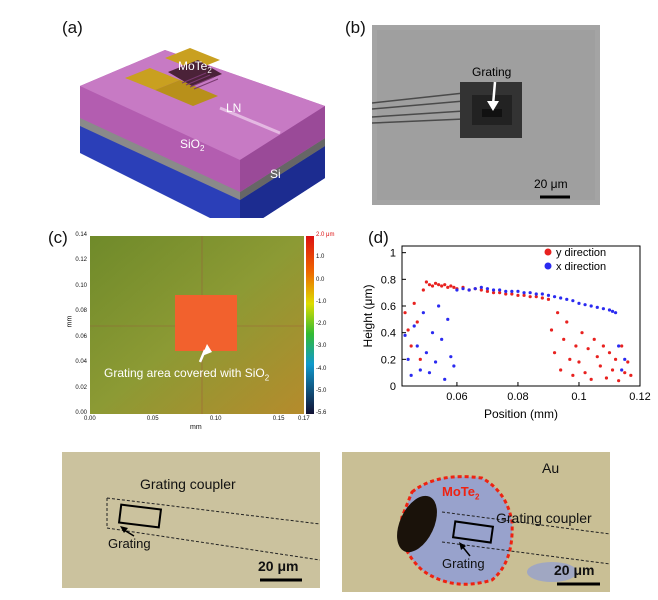 Image resolution: width=658 pixels, height=600 pixels. What do you see at coordinates (581, 267) in the screenshot?
I see `legend-label: x direction` at bounding box center [581, 267].